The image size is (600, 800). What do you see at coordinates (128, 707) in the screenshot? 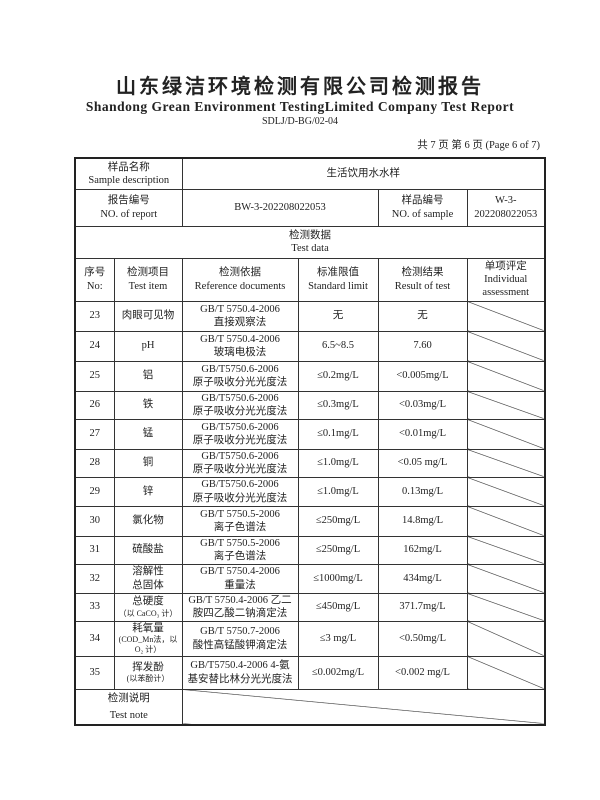
I see `test-note-label: 检测说明 Test note` at bounding box center [128, 707].